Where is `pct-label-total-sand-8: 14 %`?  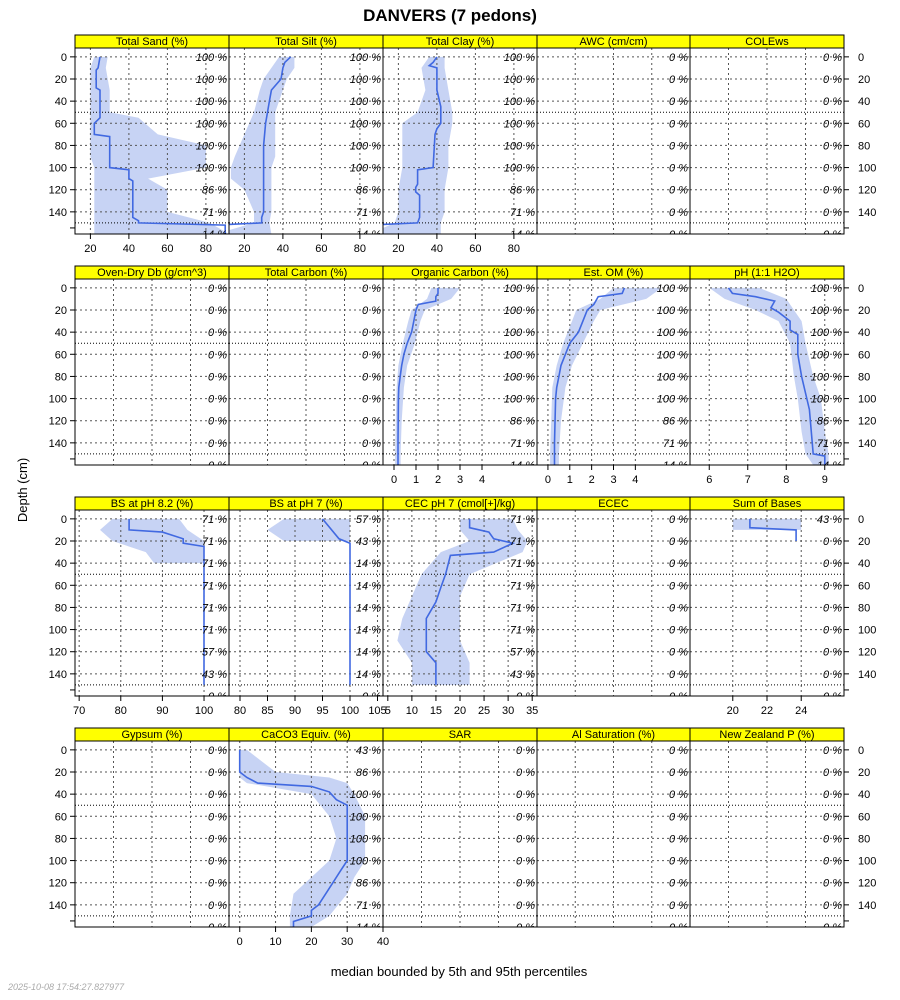 pct-label-total-sand-8: 14 % is located at coordinates (214, 235).